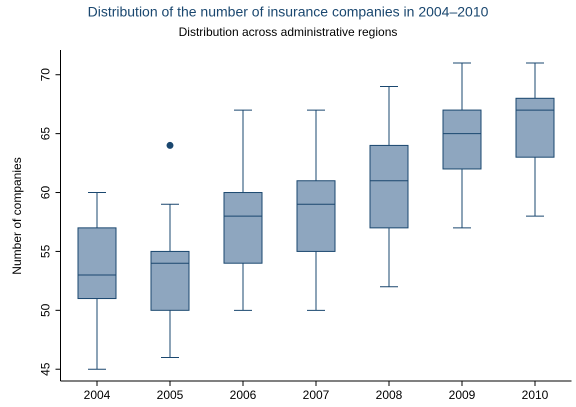 The height and width of the screenshot is (407, 576). What do you see at coordinates (46, 75) in the screenshot?
I see `y-tick-label: 70` at bounding box center [46, 75].